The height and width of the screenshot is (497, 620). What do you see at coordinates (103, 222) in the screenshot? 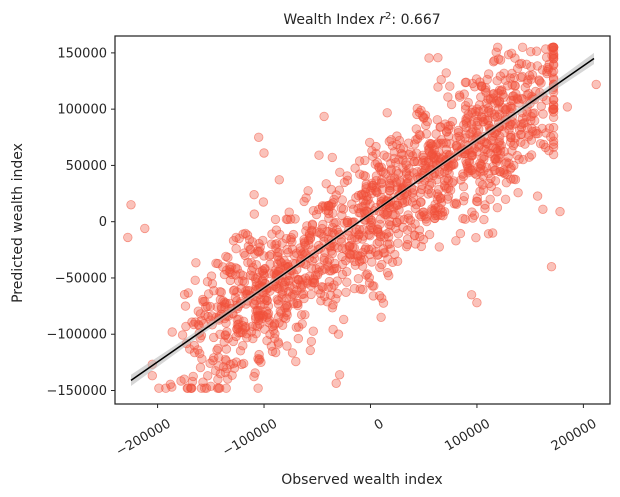
I see `y-tick-label: 0` at bounding box center [103, 222].